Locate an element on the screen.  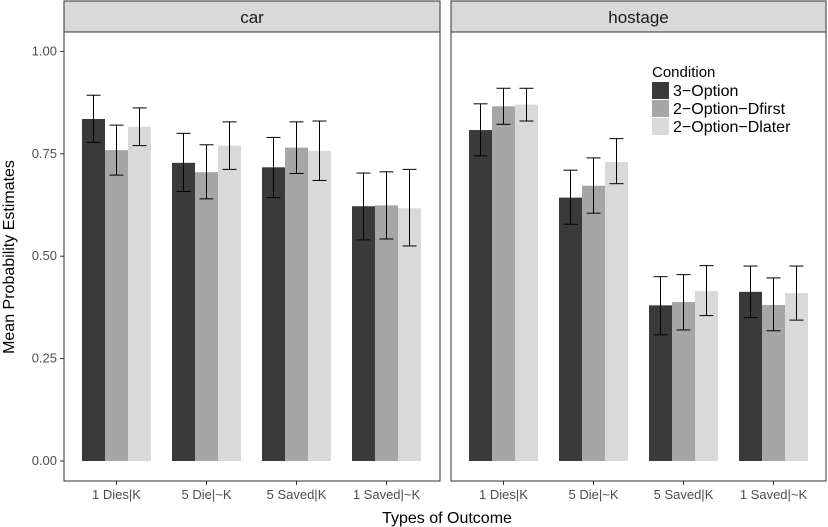
x-tick-label-1-0: 1 Dies|K is located at coordinates (503, 494).